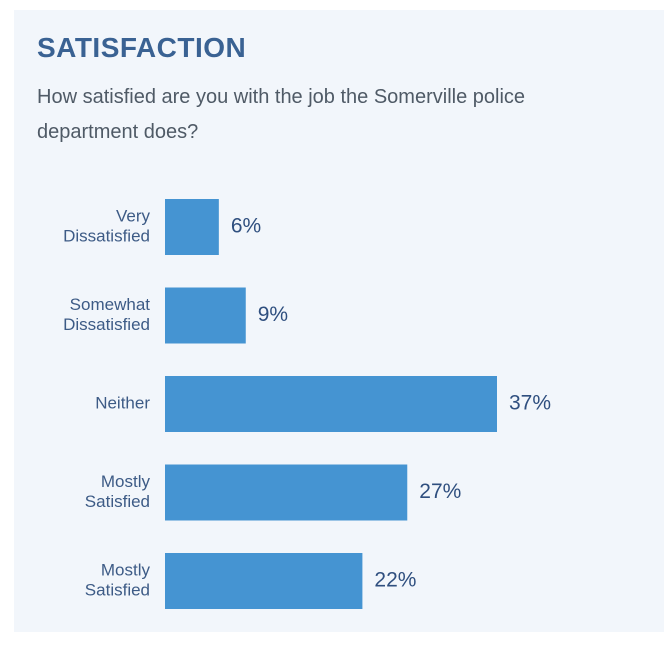  What do you see at coordinates (530, 403) in the screenshot?
I see `value-label-2: 37%` at bounding box center [530, 403].